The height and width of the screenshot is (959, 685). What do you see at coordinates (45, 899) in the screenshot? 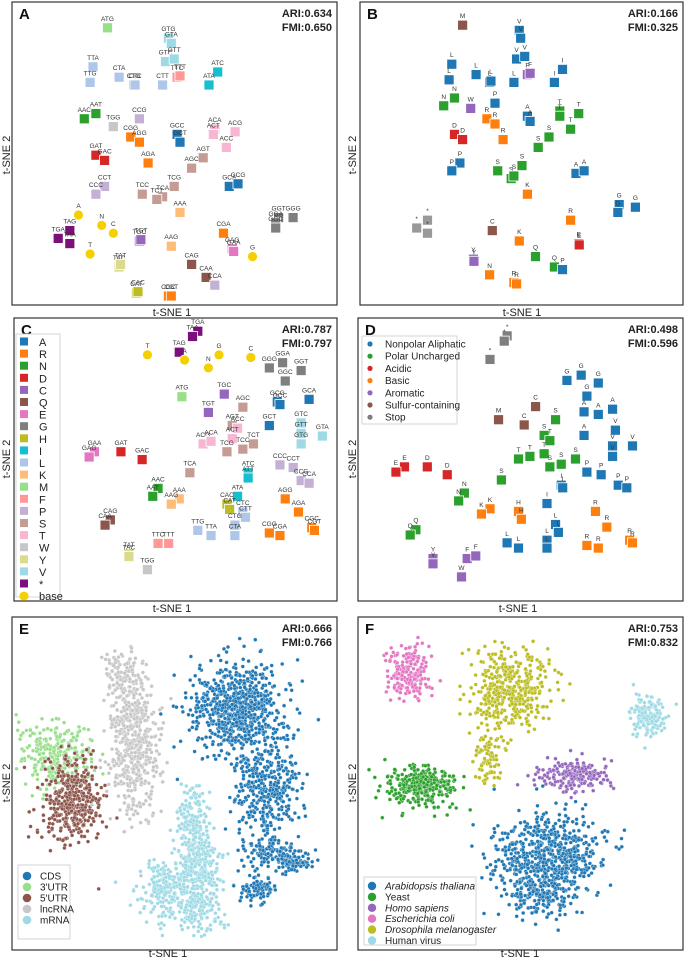
I see `legend-item: 5'UTR` at bounding box center [45, 899].